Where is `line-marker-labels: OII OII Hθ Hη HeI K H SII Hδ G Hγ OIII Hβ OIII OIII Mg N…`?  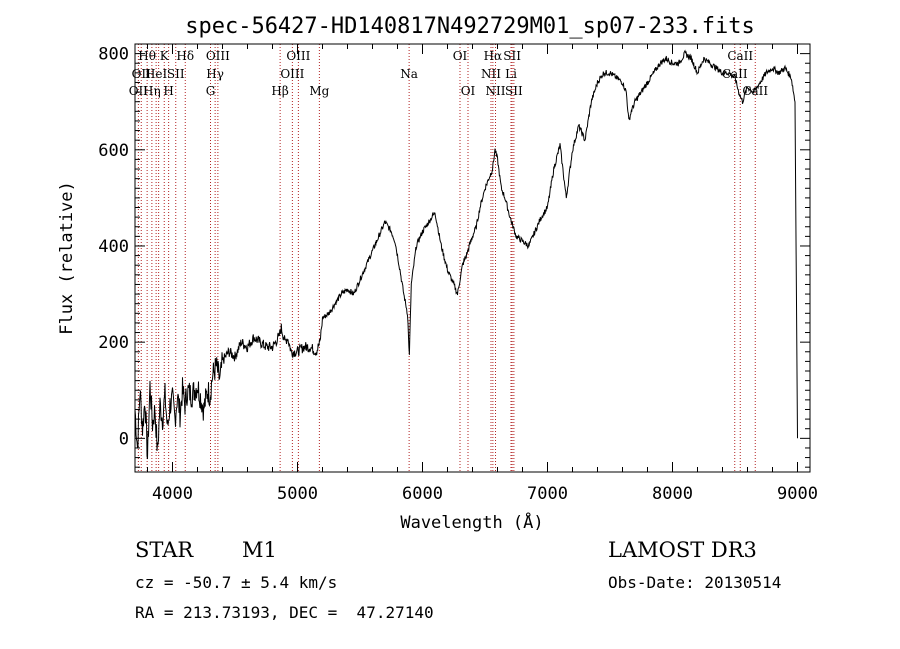
line-marker-labels: OII OII Hθ Hη HeI K H SII Hδ G Hγ OIII Hβ OIII OIII Mg N… is located at coordinates (449, 73).